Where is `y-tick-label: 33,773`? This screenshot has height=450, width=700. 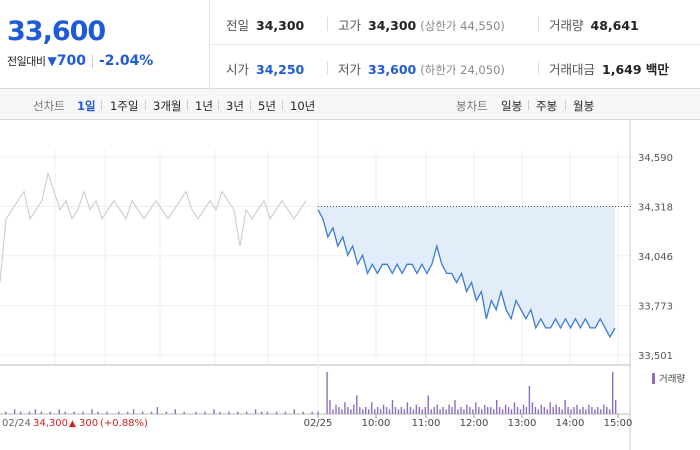
y-tick-label: 33,773 is located at coordinates (655, 307).